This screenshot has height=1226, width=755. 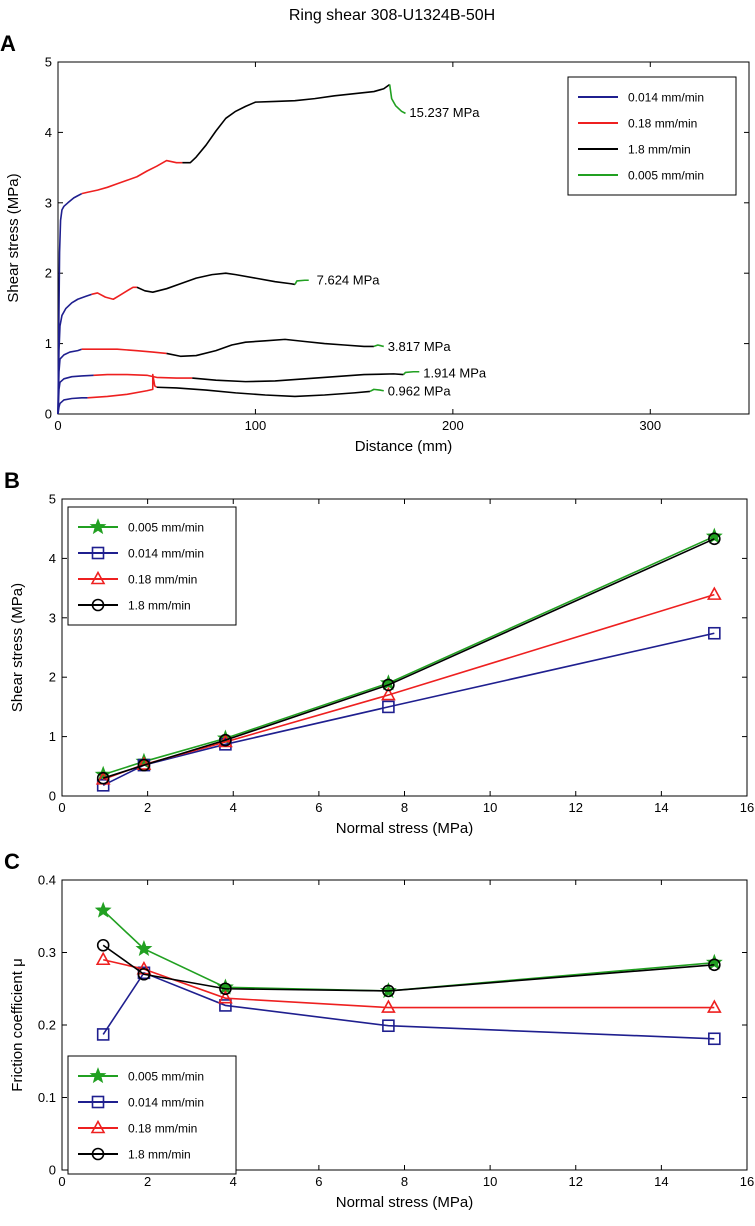 I want to click on panel-b-x-tick-label: 16, so click(x=747, y=807).